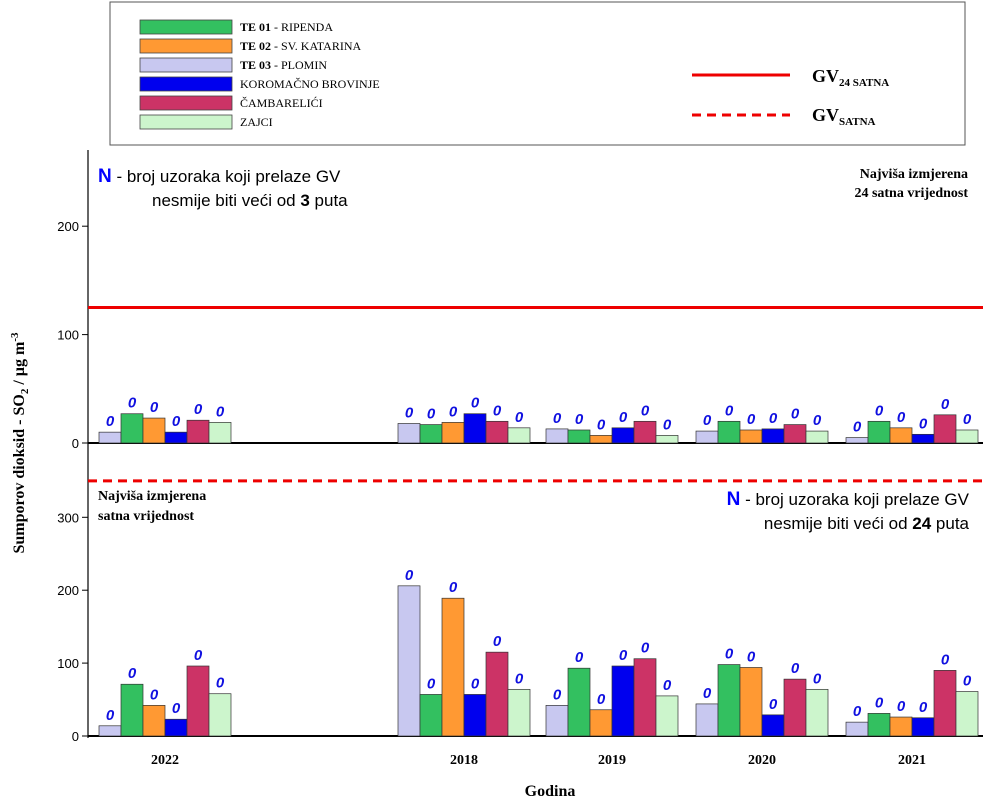  I want to click on legend-item-label: KOROMAČNO BROVINJE, so click(310, 84).